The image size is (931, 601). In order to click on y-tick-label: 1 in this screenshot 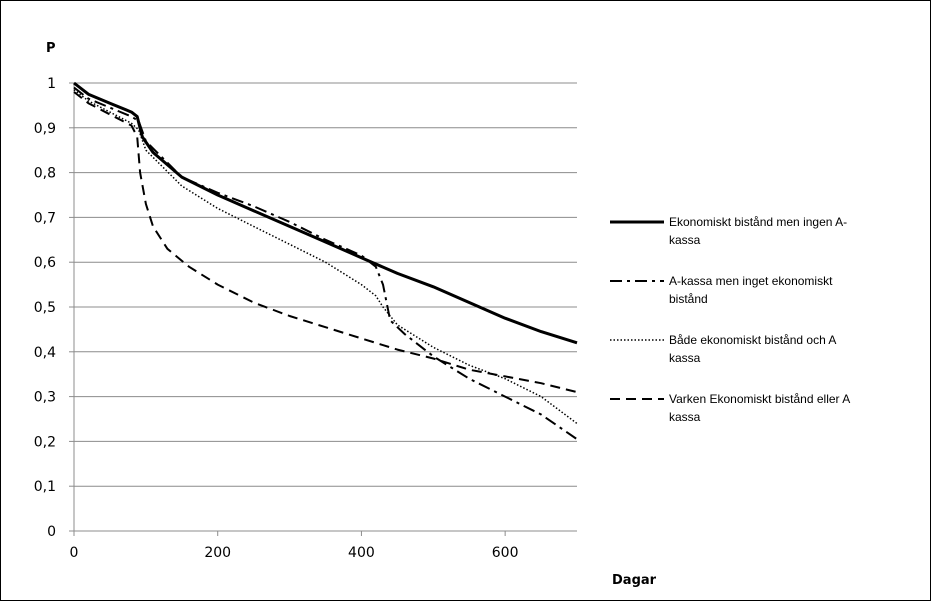, I will do `click(51, 84)`.